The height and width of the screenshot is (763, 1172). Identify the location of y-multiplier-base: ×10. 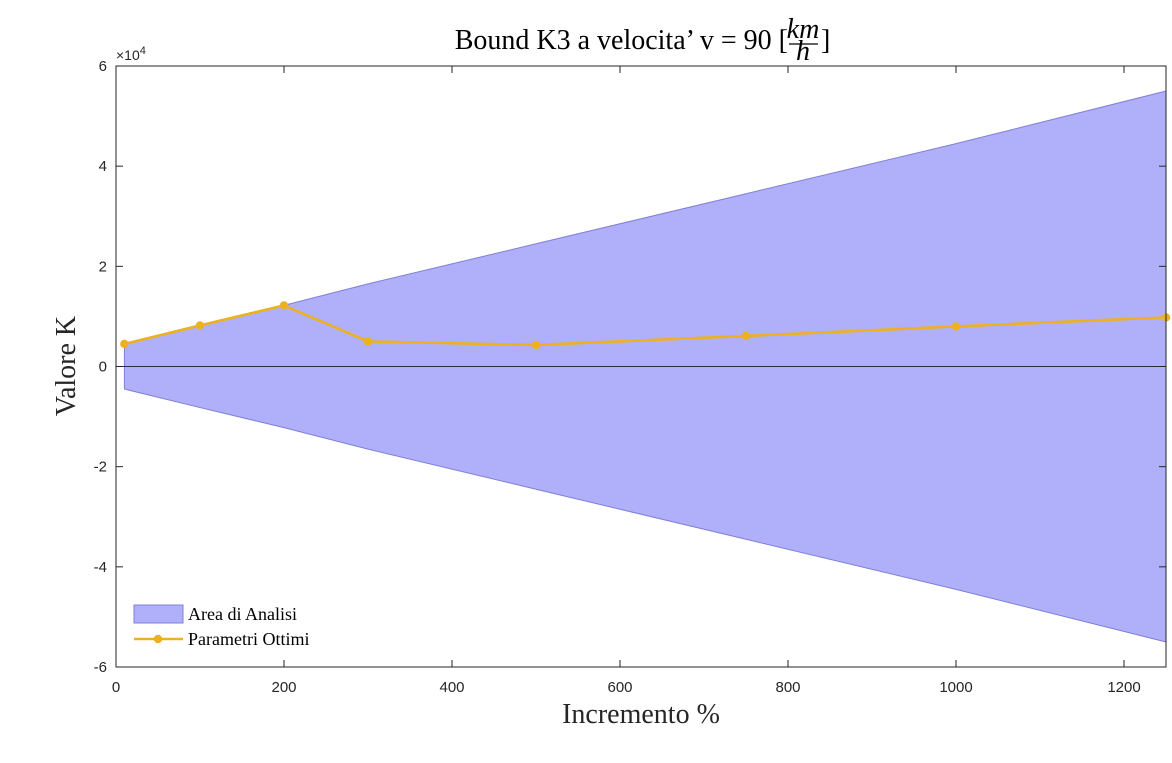
(128, 55).